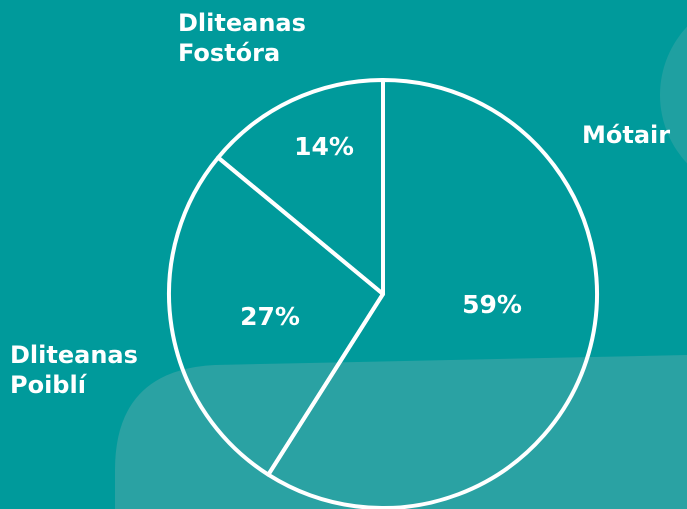 The image size is (687, 509). I want to click on slice-label: 27%, so click(270, 316).